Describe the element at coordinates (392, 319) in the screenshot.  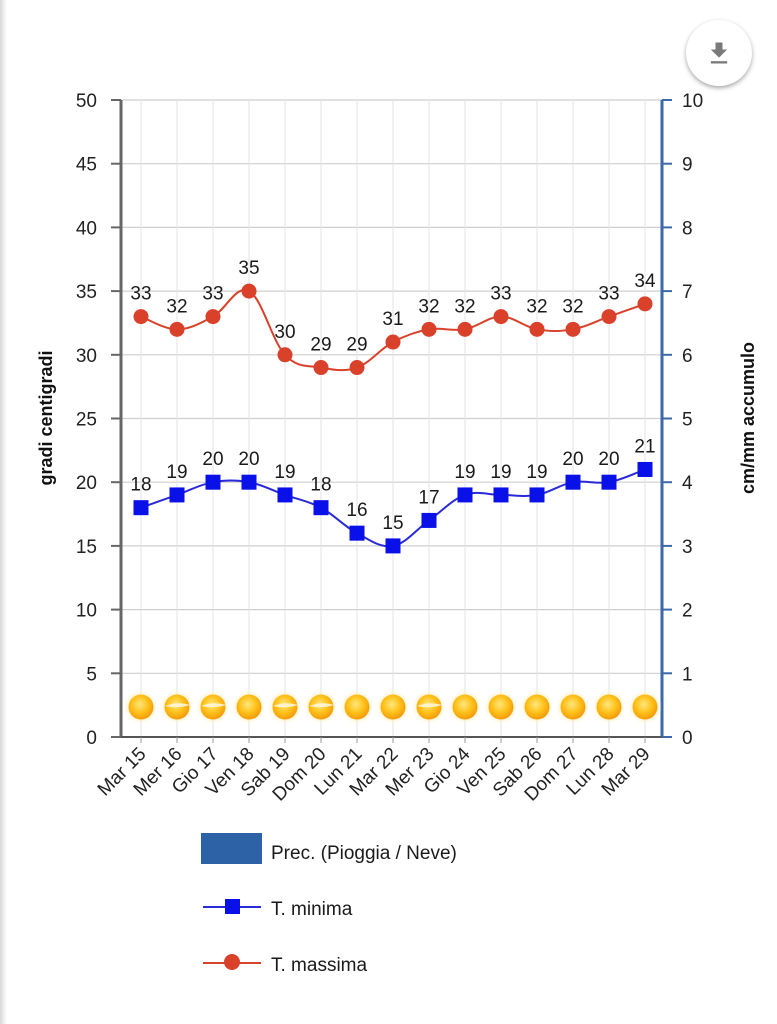
I see `tmax-data-label: 31` at that location.